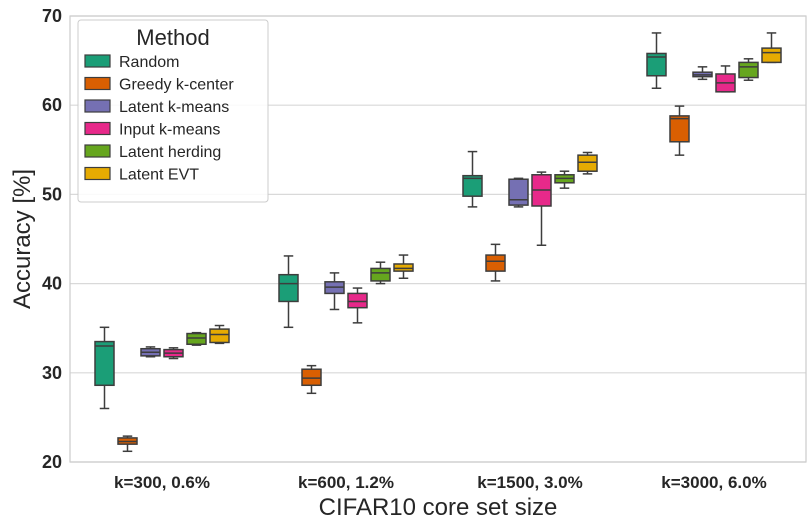 Image resolution: width=810 pixels, height=526 pixels. What do you see at coordinates (176, 85) in the screenshot?
I see `legend-label: Greedy k-center` at bounding box center [176, 85].